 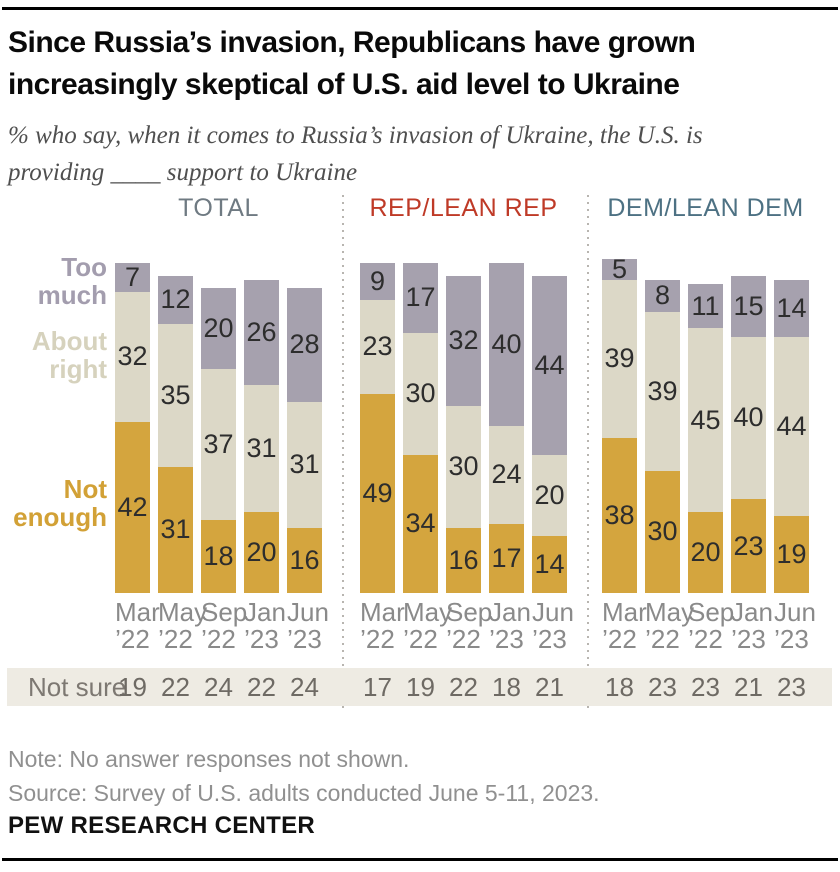 I want to click on segment-not-enough: 49, so click(x=377, y=493).